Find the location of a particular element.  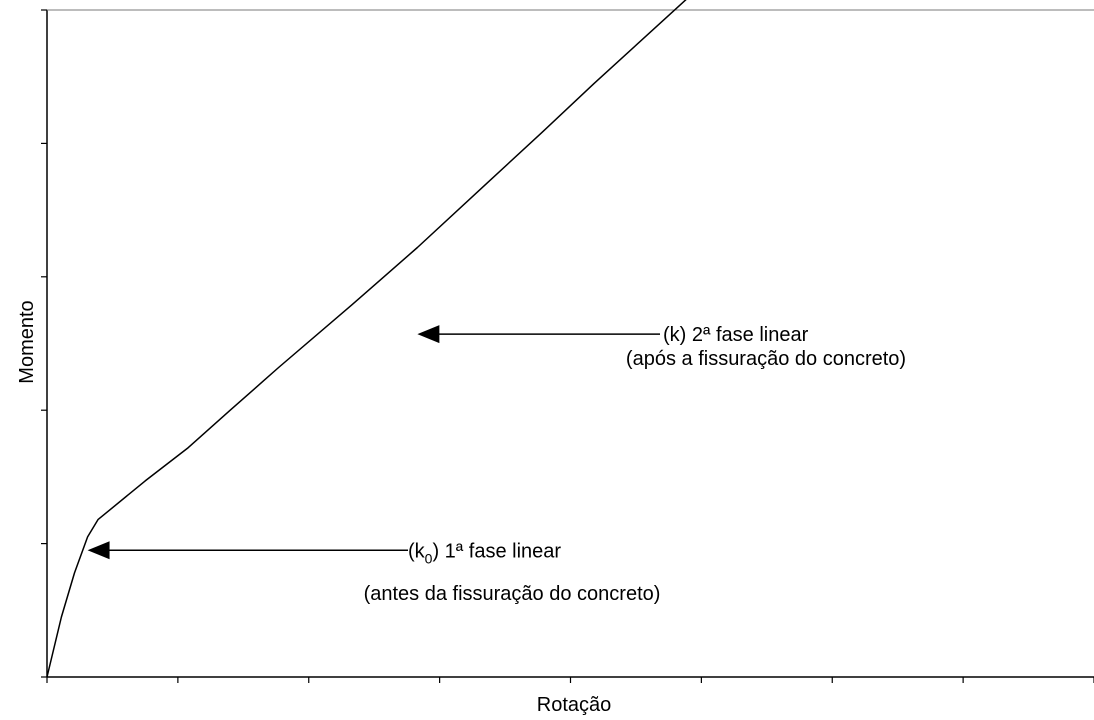

annotation-k-sublabel: (após a fissuração do concreto) is located at coordinates (766, 359).